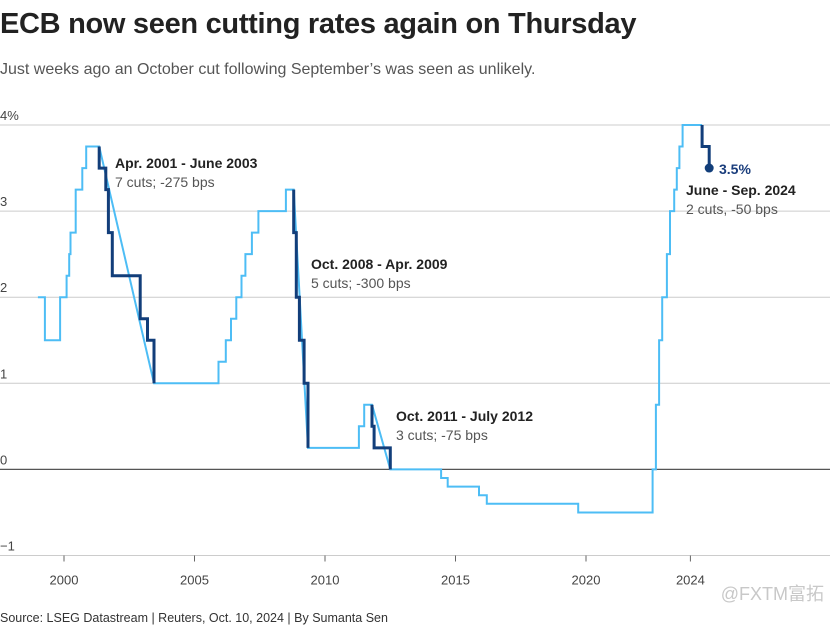 This screenshot has height=632, width=830. Describe the element at coordinates (732, 209) in the screenshot. I see `annotation-sub-2024: 2 cuts, -50 bps` at that location.